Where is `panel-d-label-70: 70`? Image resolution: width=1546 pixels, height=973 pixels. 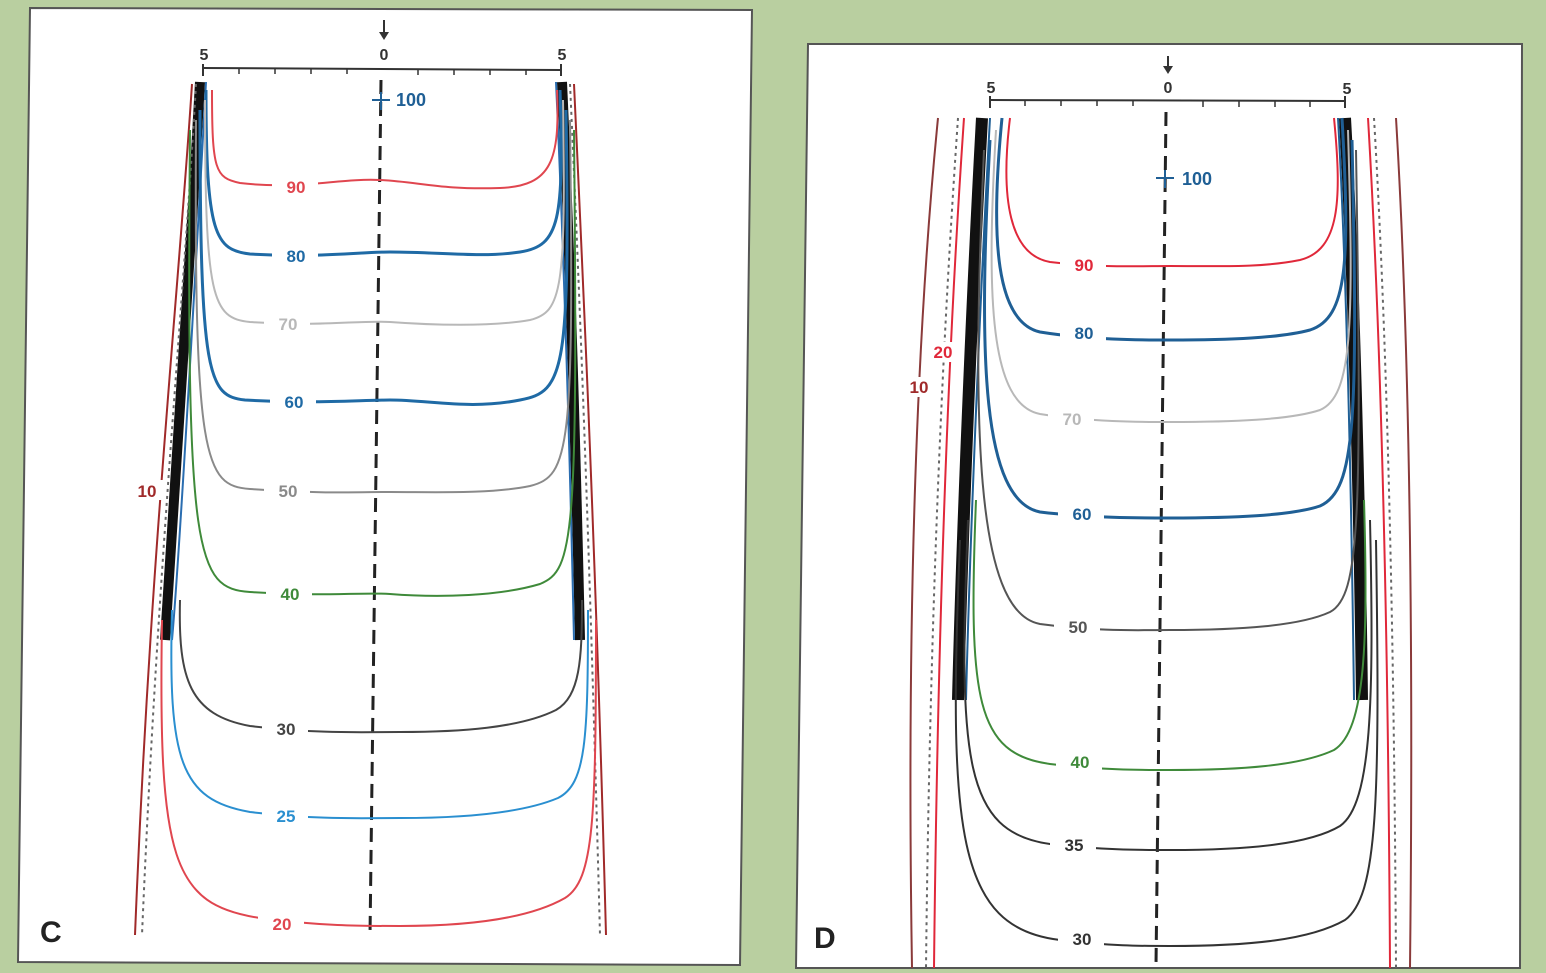
panel-d-label-70: 70 is located at coordinates (1072, 419).